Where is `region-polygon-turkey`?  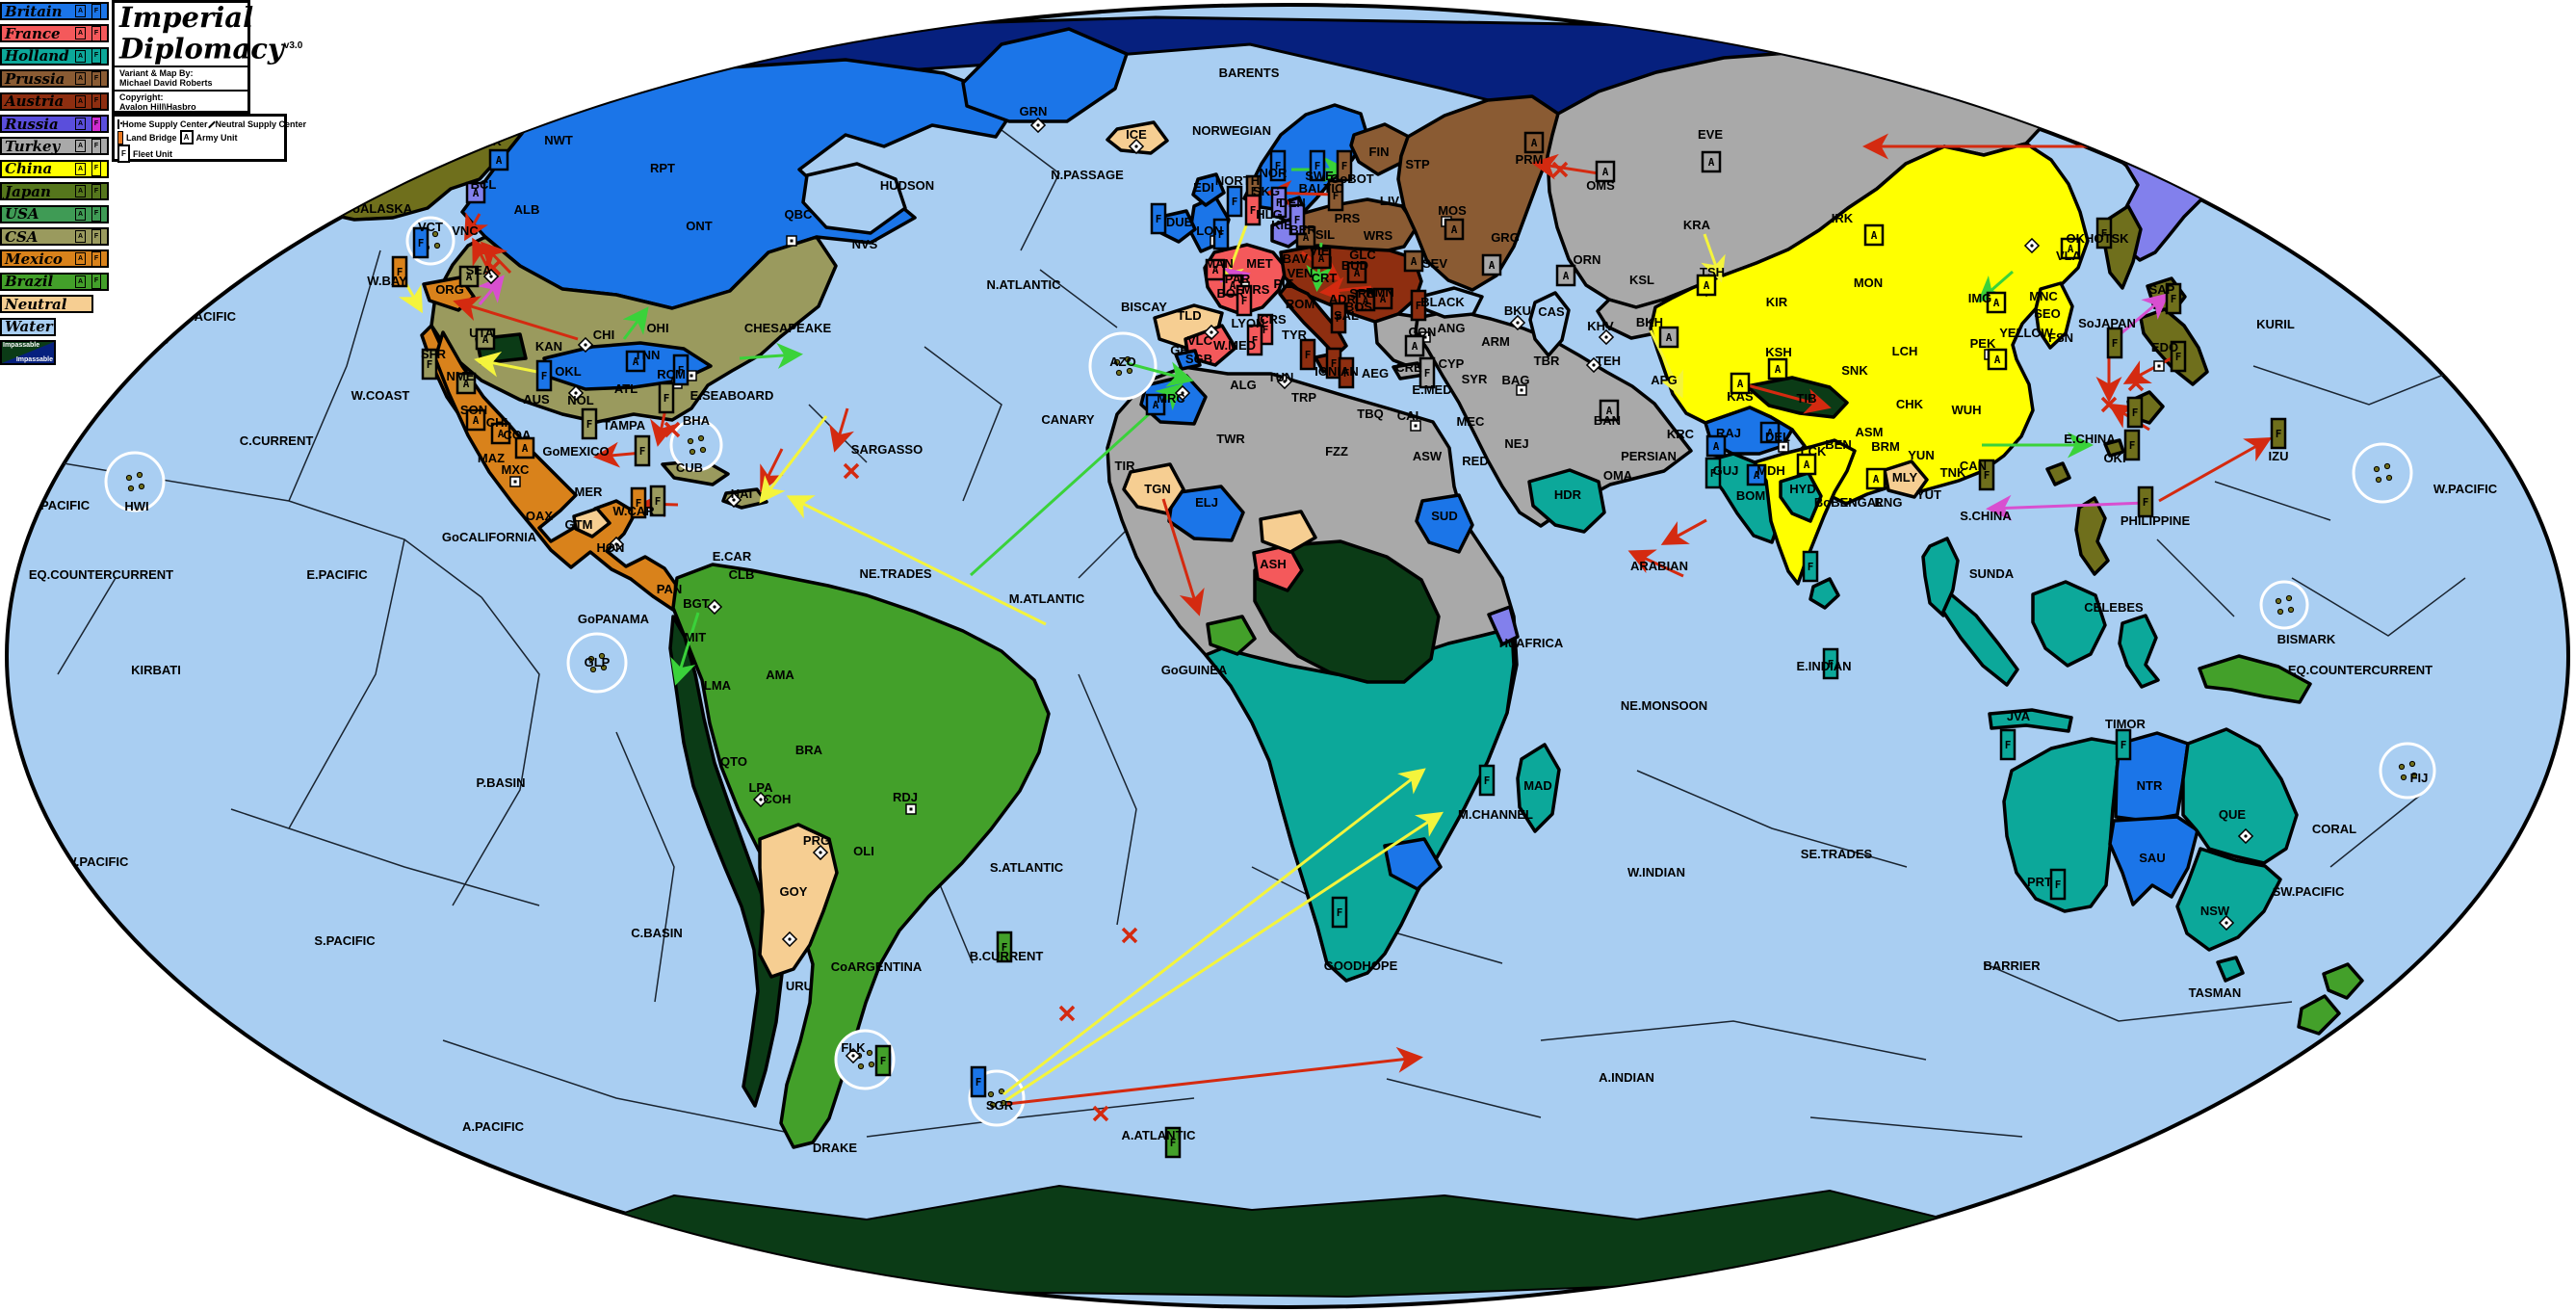
region-polygon-turkey is located at coordinates (1553, 418).